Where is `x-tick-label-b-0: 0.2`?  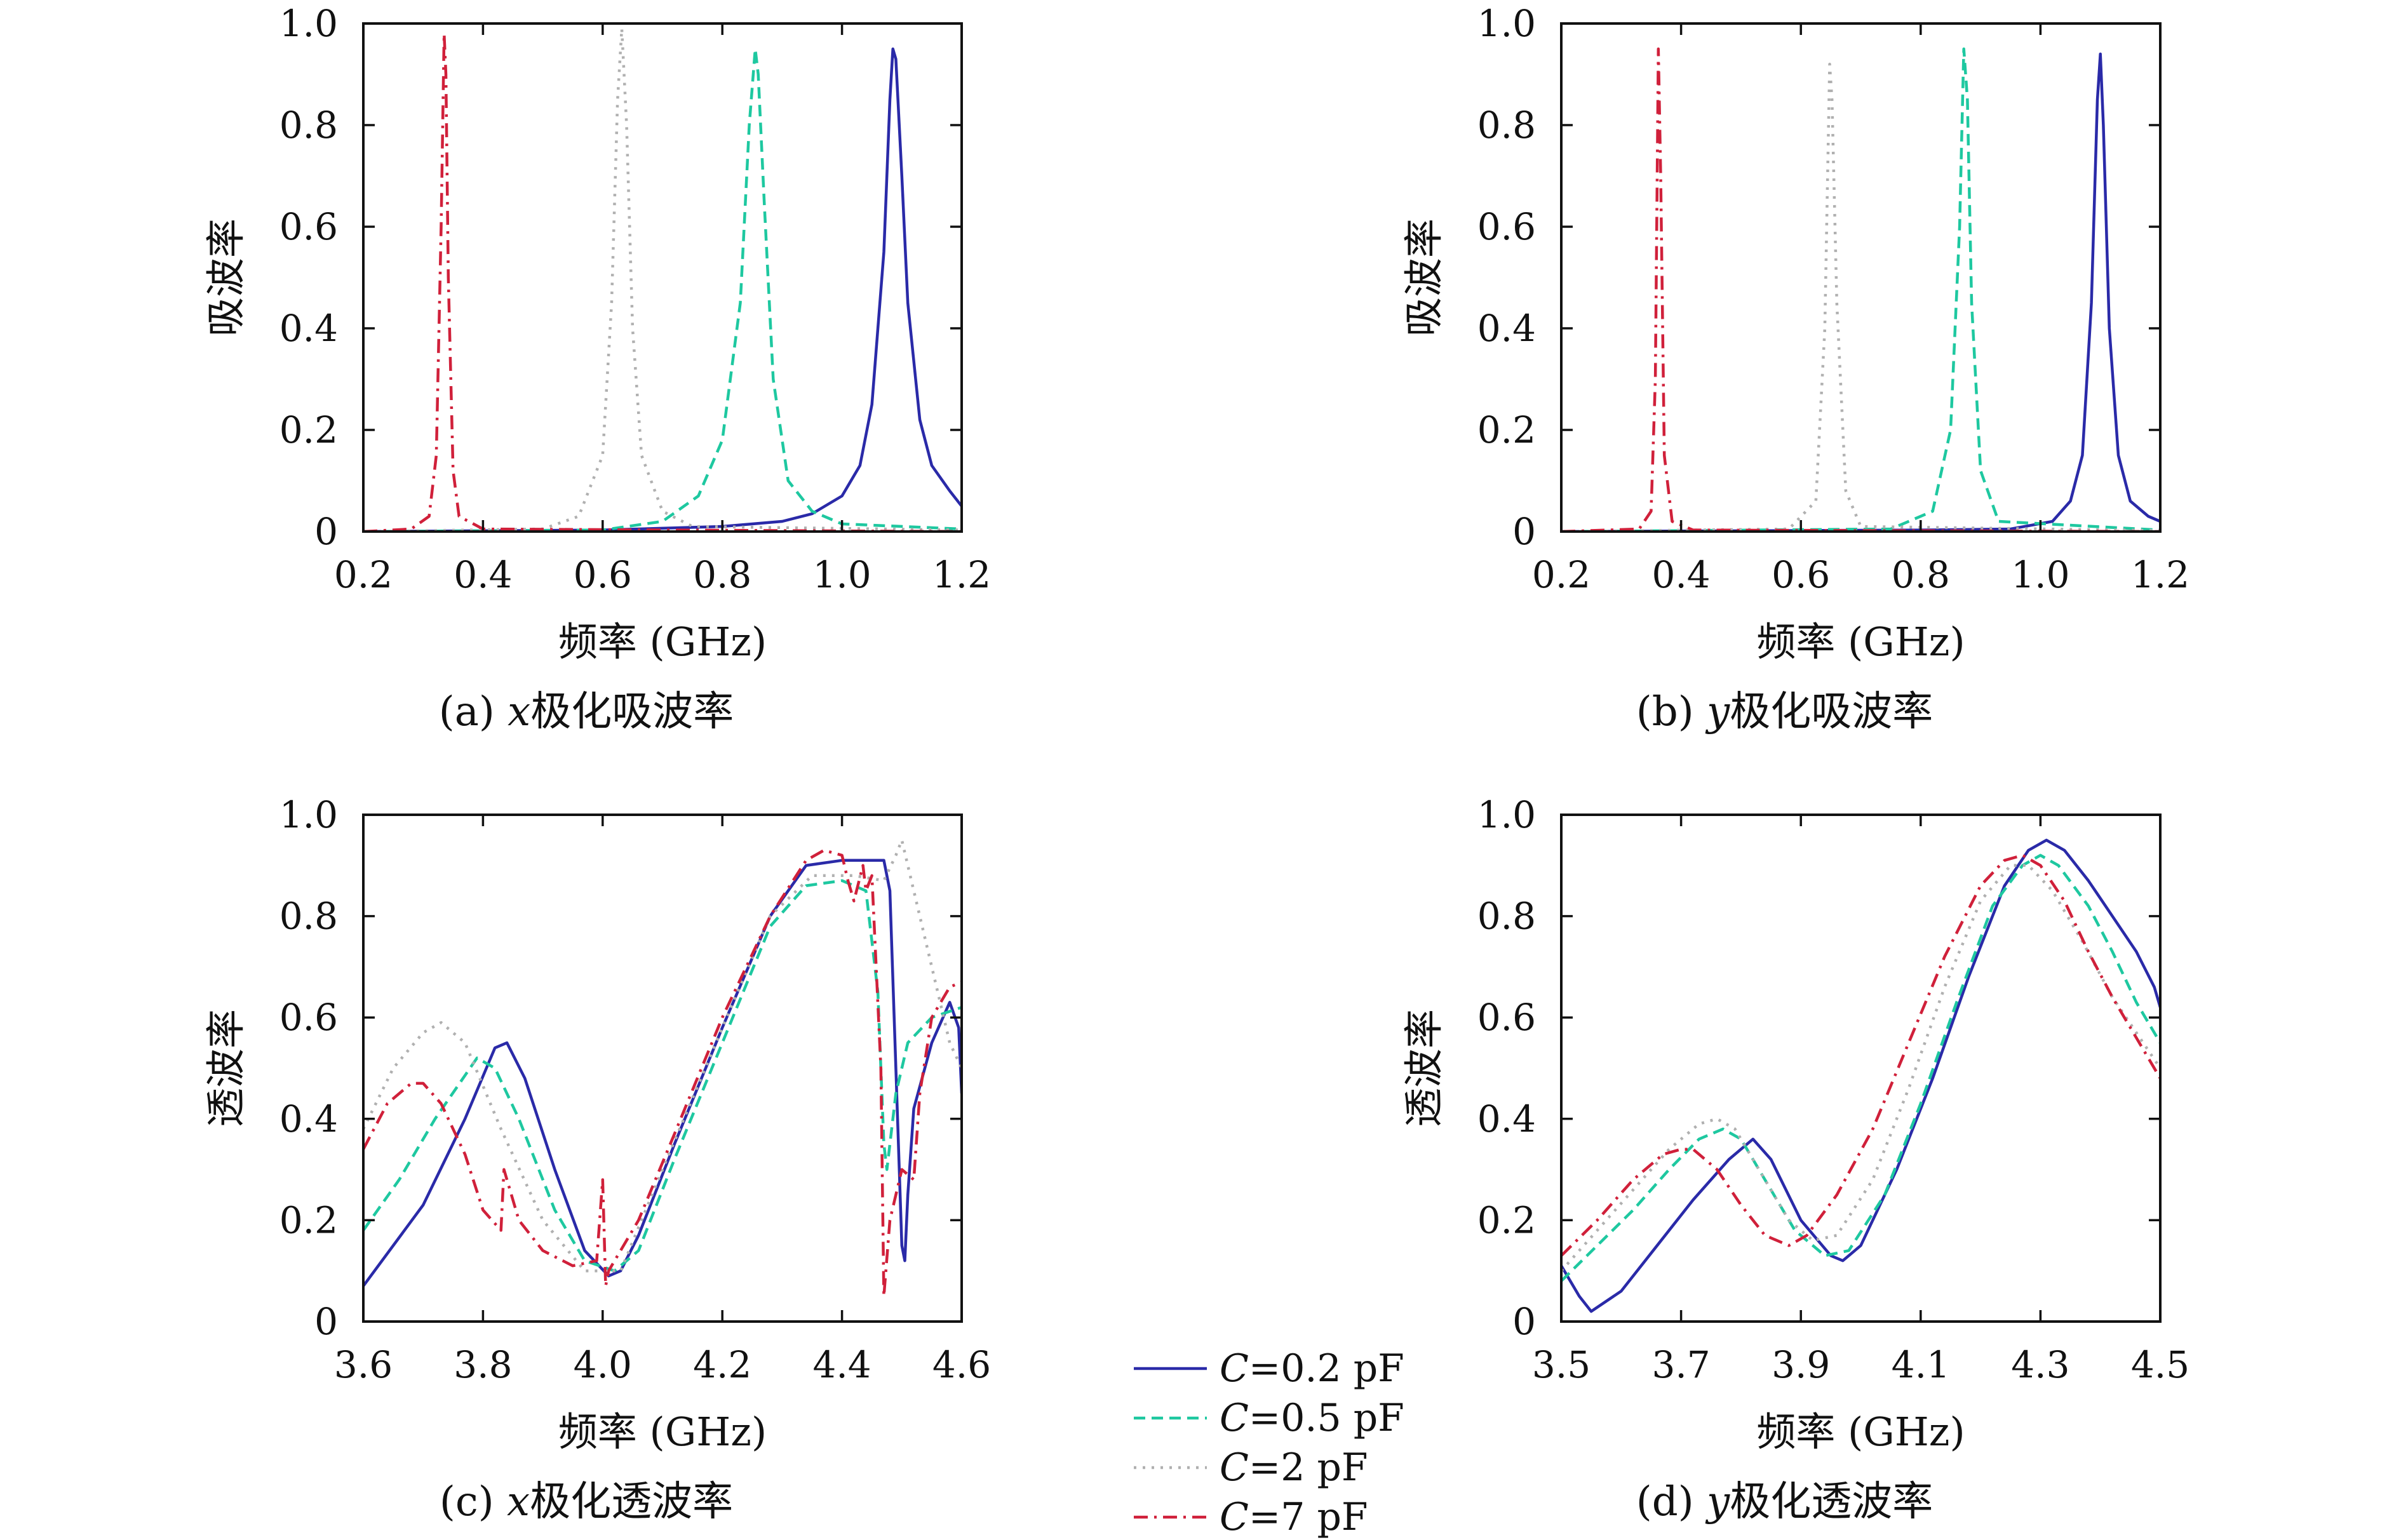
x-tick-label-b-0: 0.2 is located at coordinates (1561, 574).